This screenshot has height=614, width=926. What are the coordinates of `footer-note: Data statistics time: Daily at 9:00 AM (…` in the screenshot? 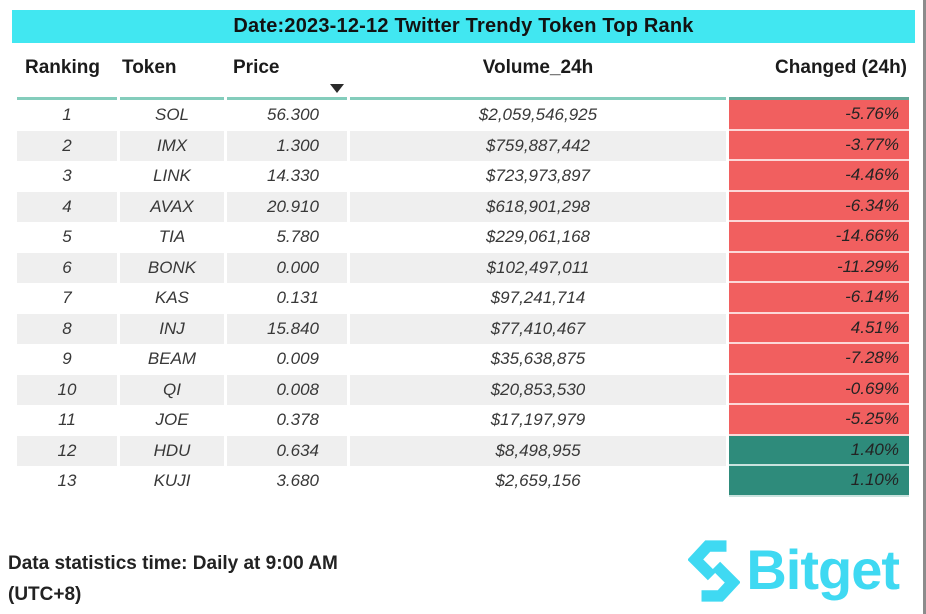 It's located at (248, 579).